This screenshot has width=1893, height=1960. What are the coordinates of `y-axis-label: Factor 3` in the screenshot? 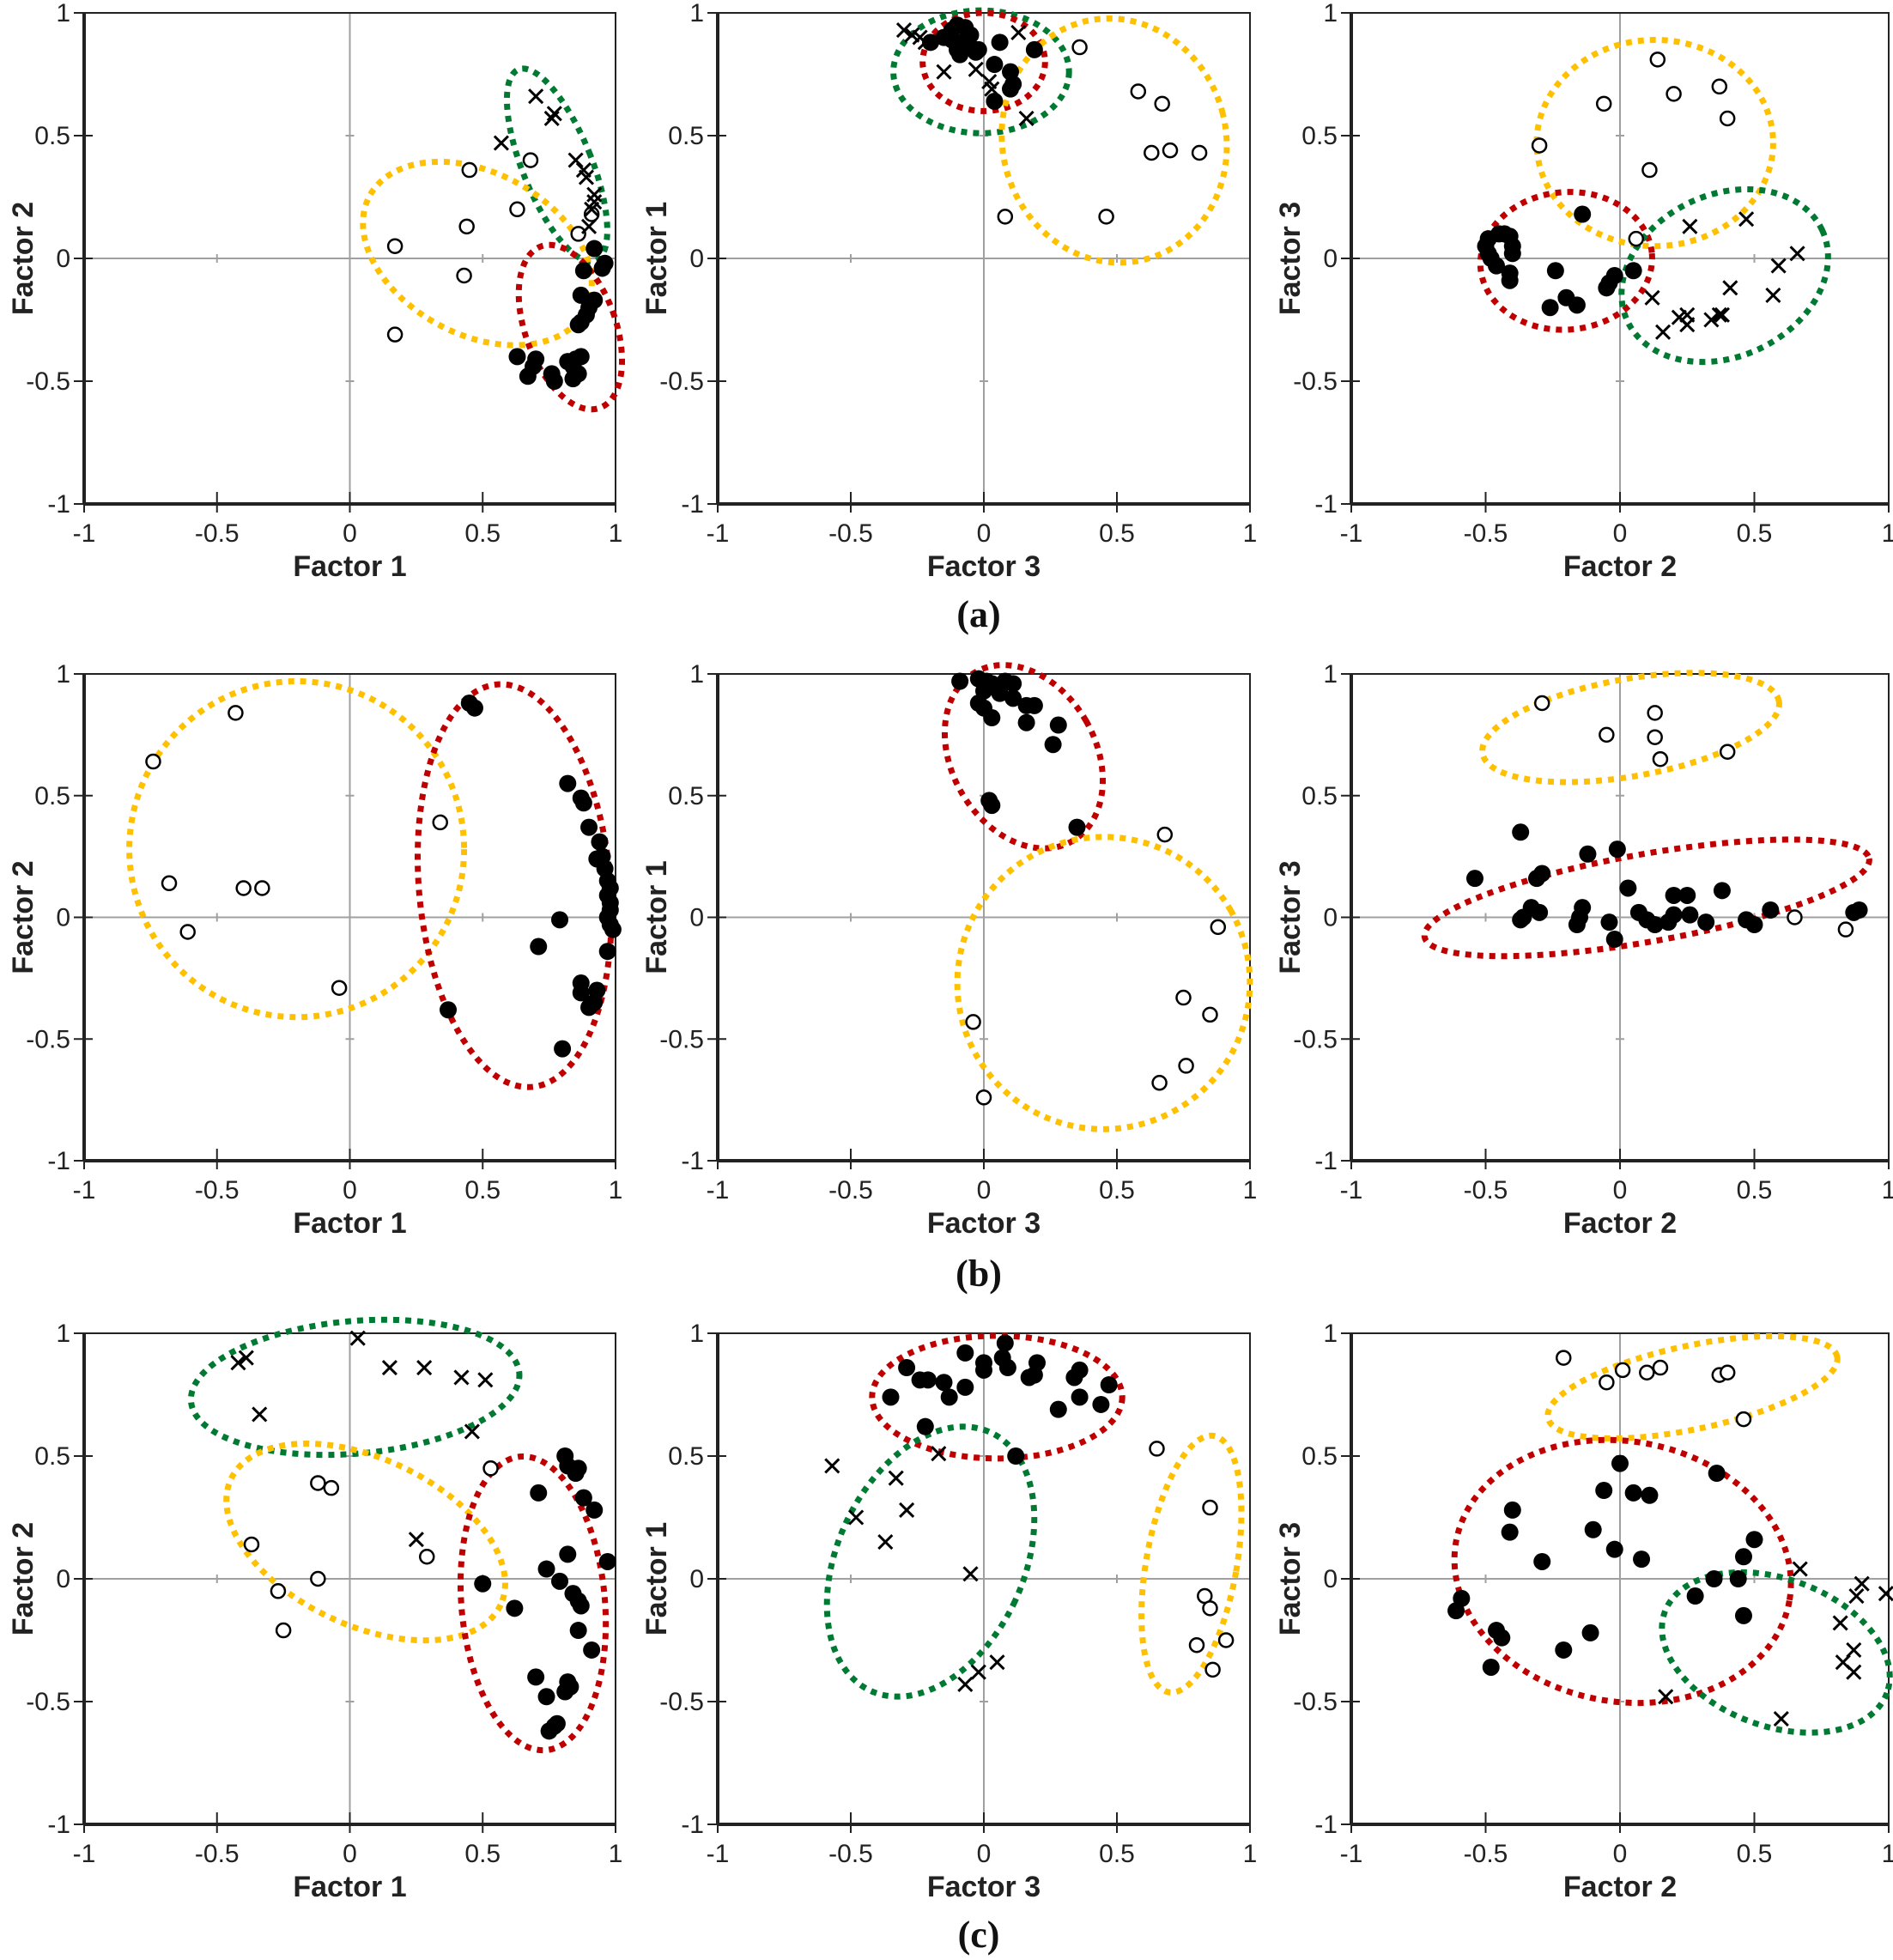 It's located at (1290, 258).